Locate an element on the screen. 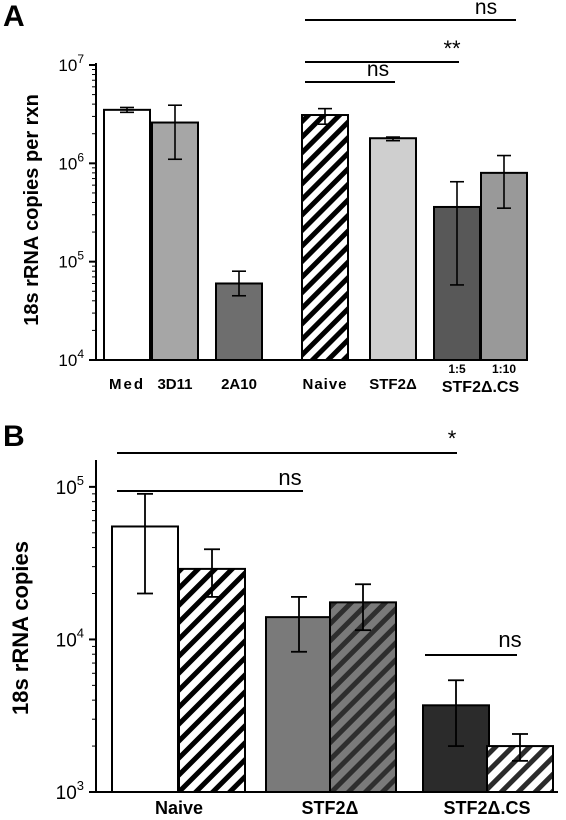 The height and width of the screenshot is (820, 566). y-tick-exponent: 6 is located at coordinates (80, 157).